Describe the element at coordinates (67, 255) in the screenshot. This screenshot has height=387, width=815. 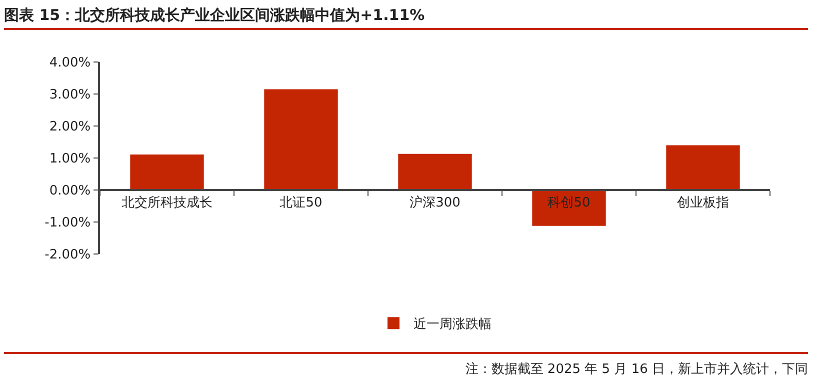
I see `y-tick-label: -2.00%` at that location.